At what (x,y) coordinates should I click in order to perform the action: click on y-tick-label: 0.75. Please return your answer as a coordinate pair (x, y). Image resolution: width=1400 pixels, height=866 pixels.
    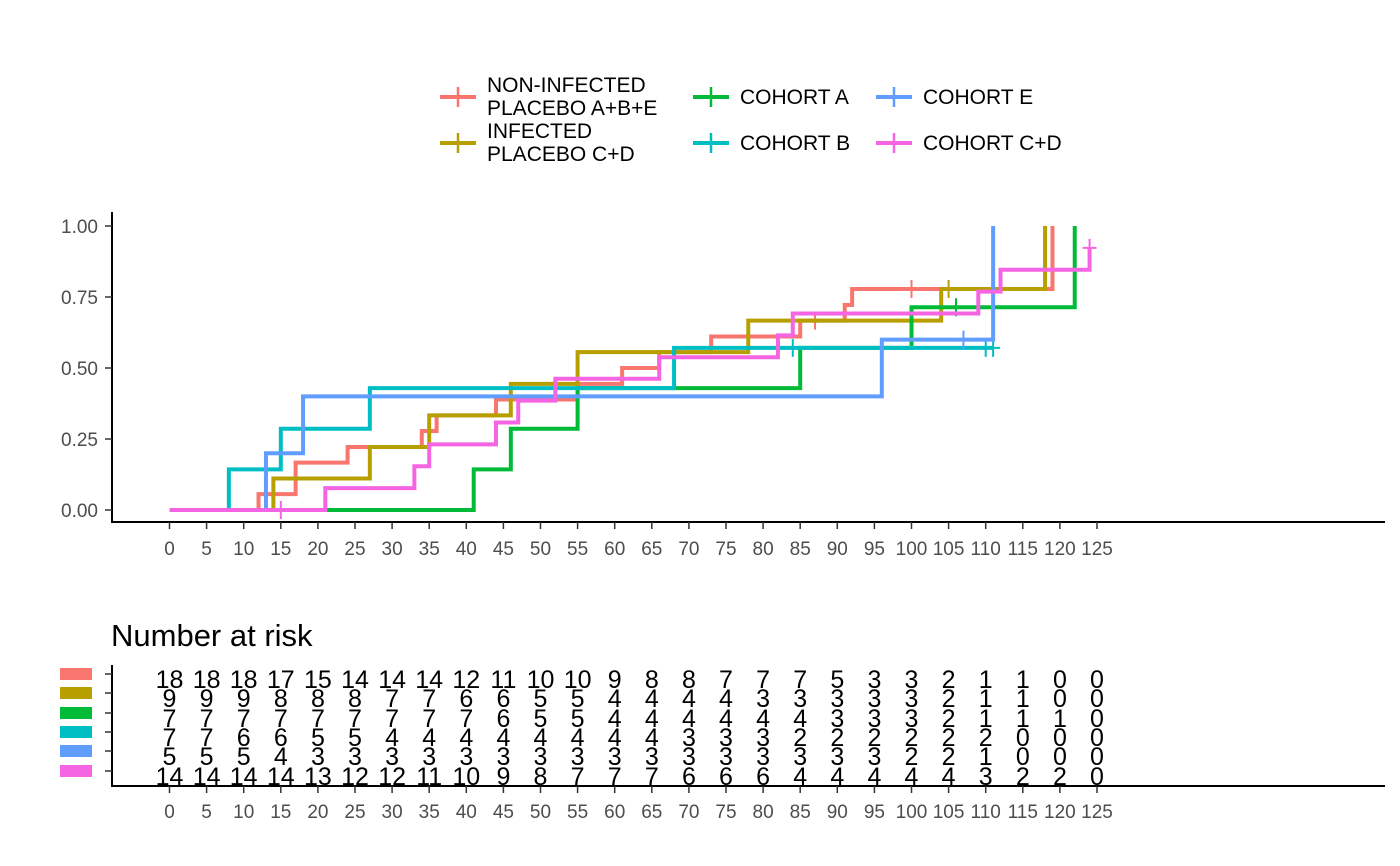
    Looking at the image, I should click on (79, 298).